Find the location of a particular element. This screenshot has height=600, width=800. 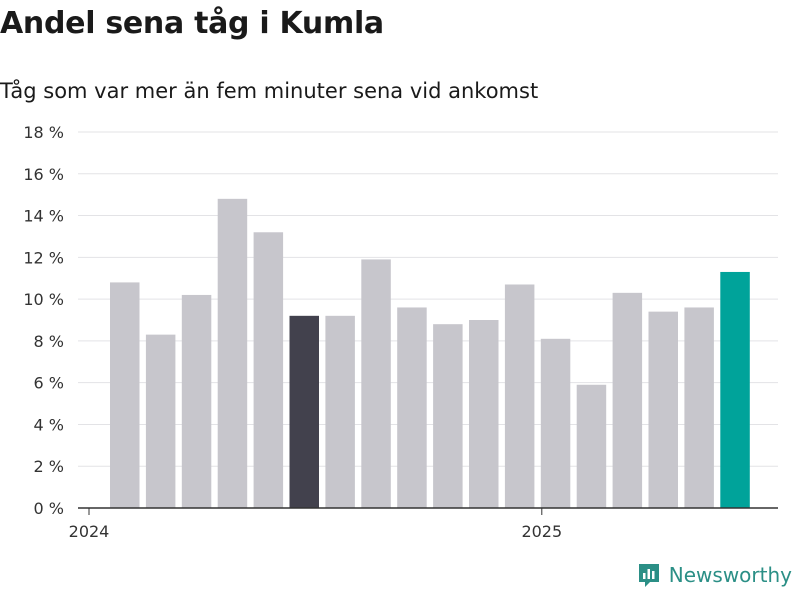

x-tick-label: 2025 is located at coordinates (541, 531).